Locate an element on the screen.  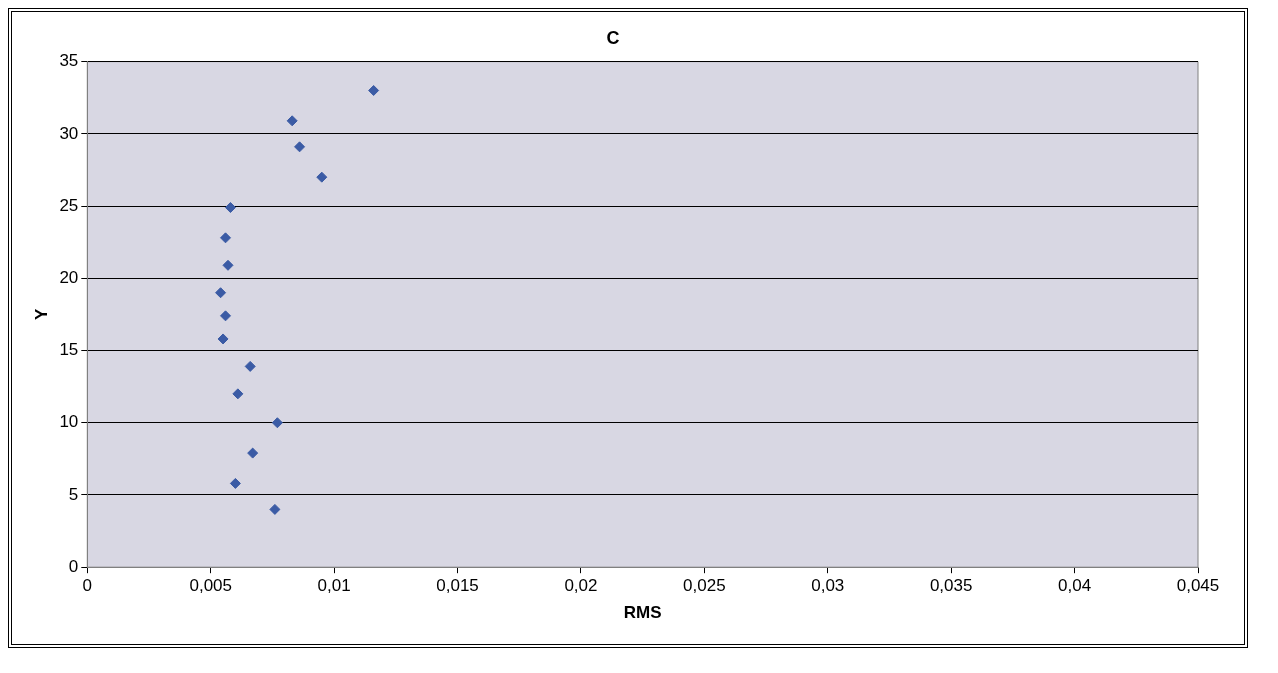
x-tick-label: 0 is located at coordinates (87, 586).